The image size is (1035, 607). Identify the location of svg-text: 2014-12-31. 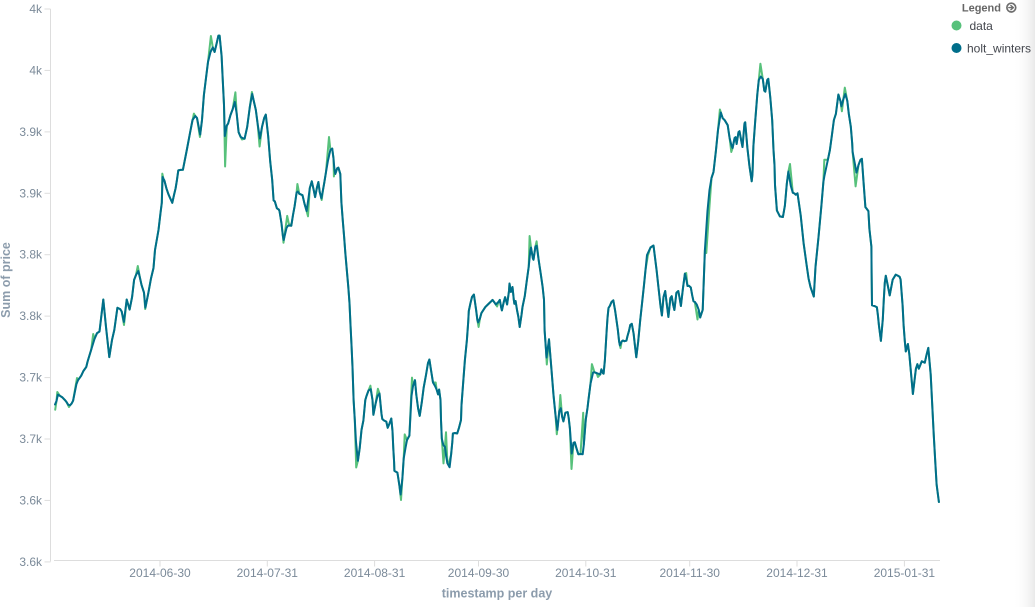
(797, 573).